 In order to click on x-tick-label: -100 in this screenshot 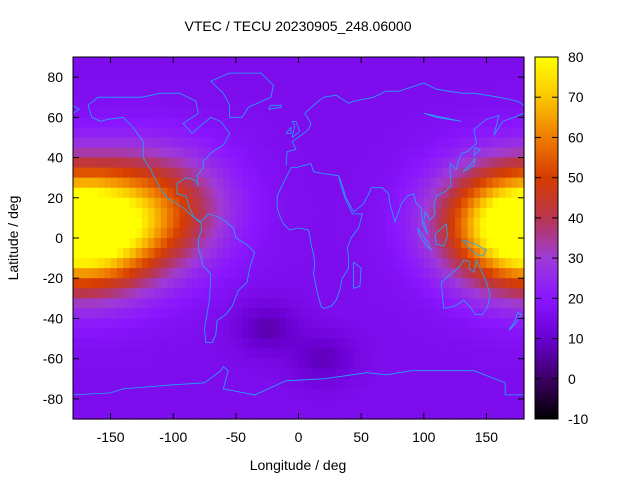, I will do `click(173, 437)`.